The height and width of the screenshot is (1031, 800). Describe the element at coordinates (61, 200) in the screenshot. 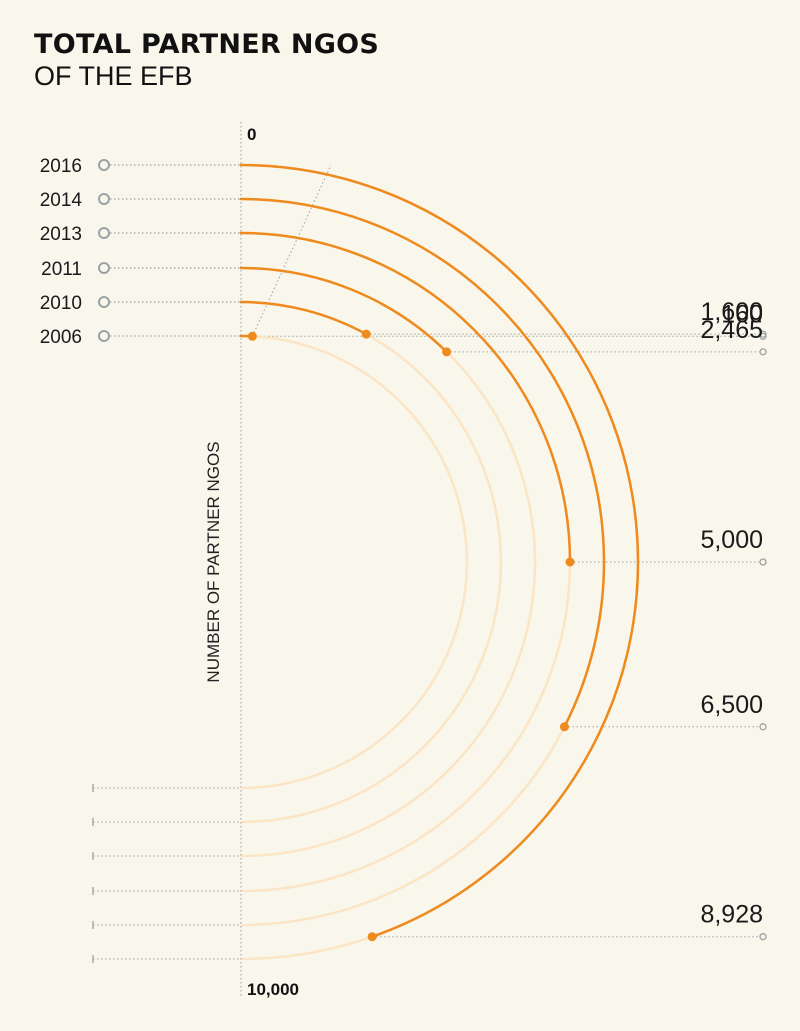

I see `year-label: 2014` at that location.